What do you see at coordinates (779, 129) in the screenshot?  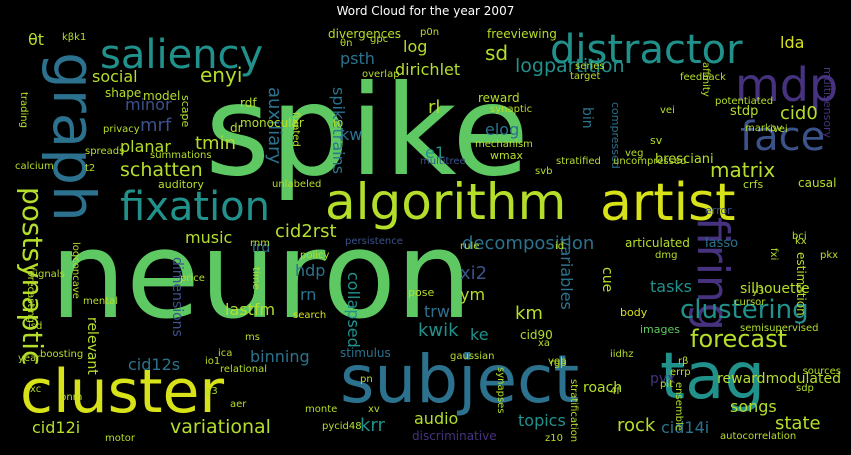 I see `word: ivei` at bounding box center [779, 129].